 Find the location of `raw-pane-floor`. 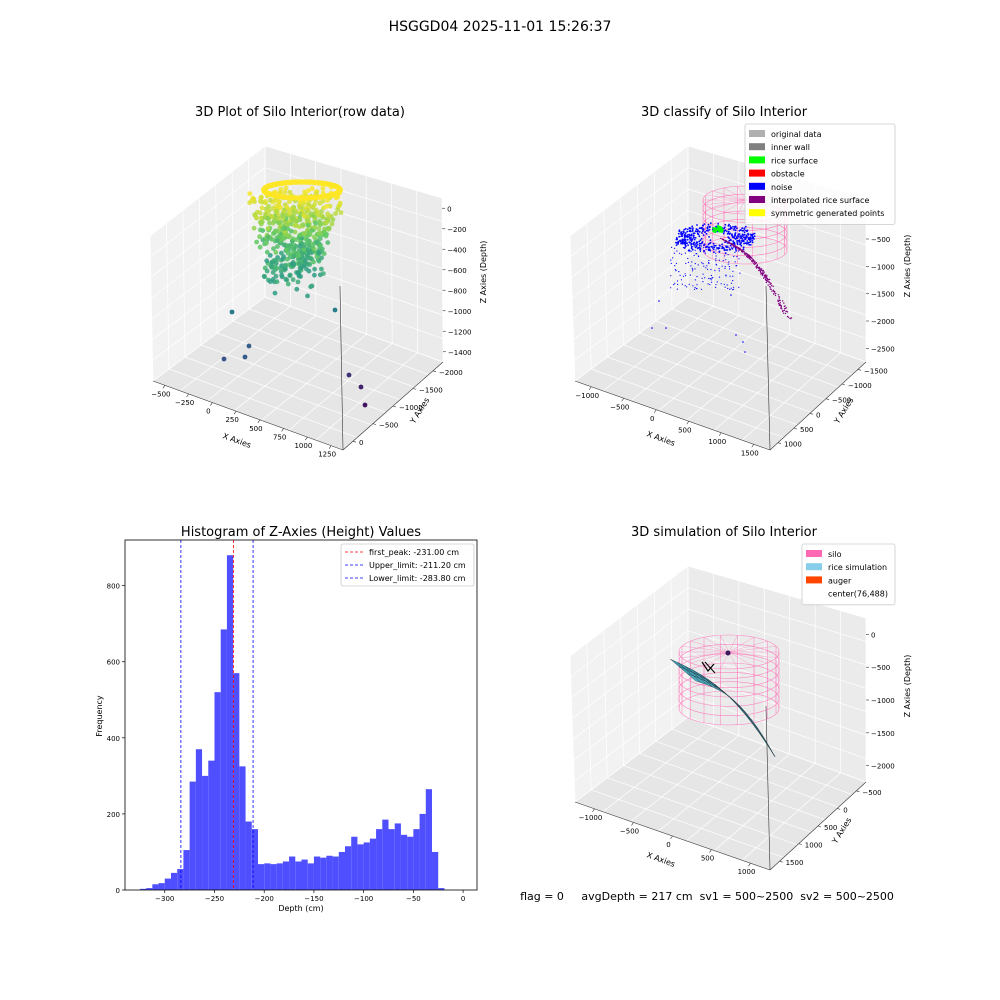

raw-pane-floor is located at coordinates (298, 373).